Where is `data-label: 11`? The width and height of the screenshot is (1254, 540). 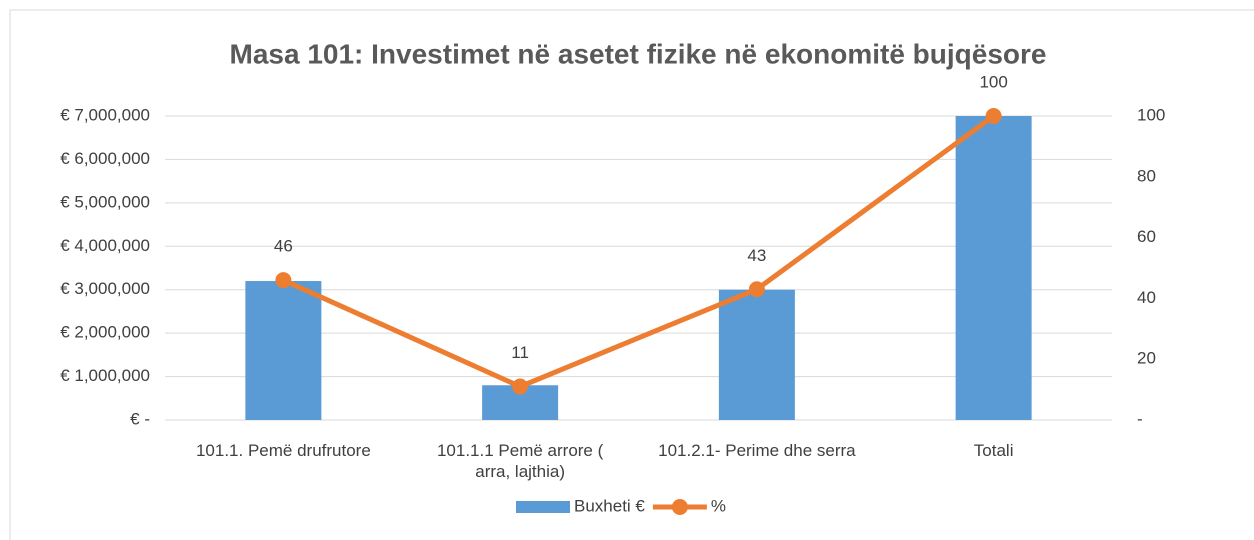 data-label: 11 is located at coordinates (520, 352).